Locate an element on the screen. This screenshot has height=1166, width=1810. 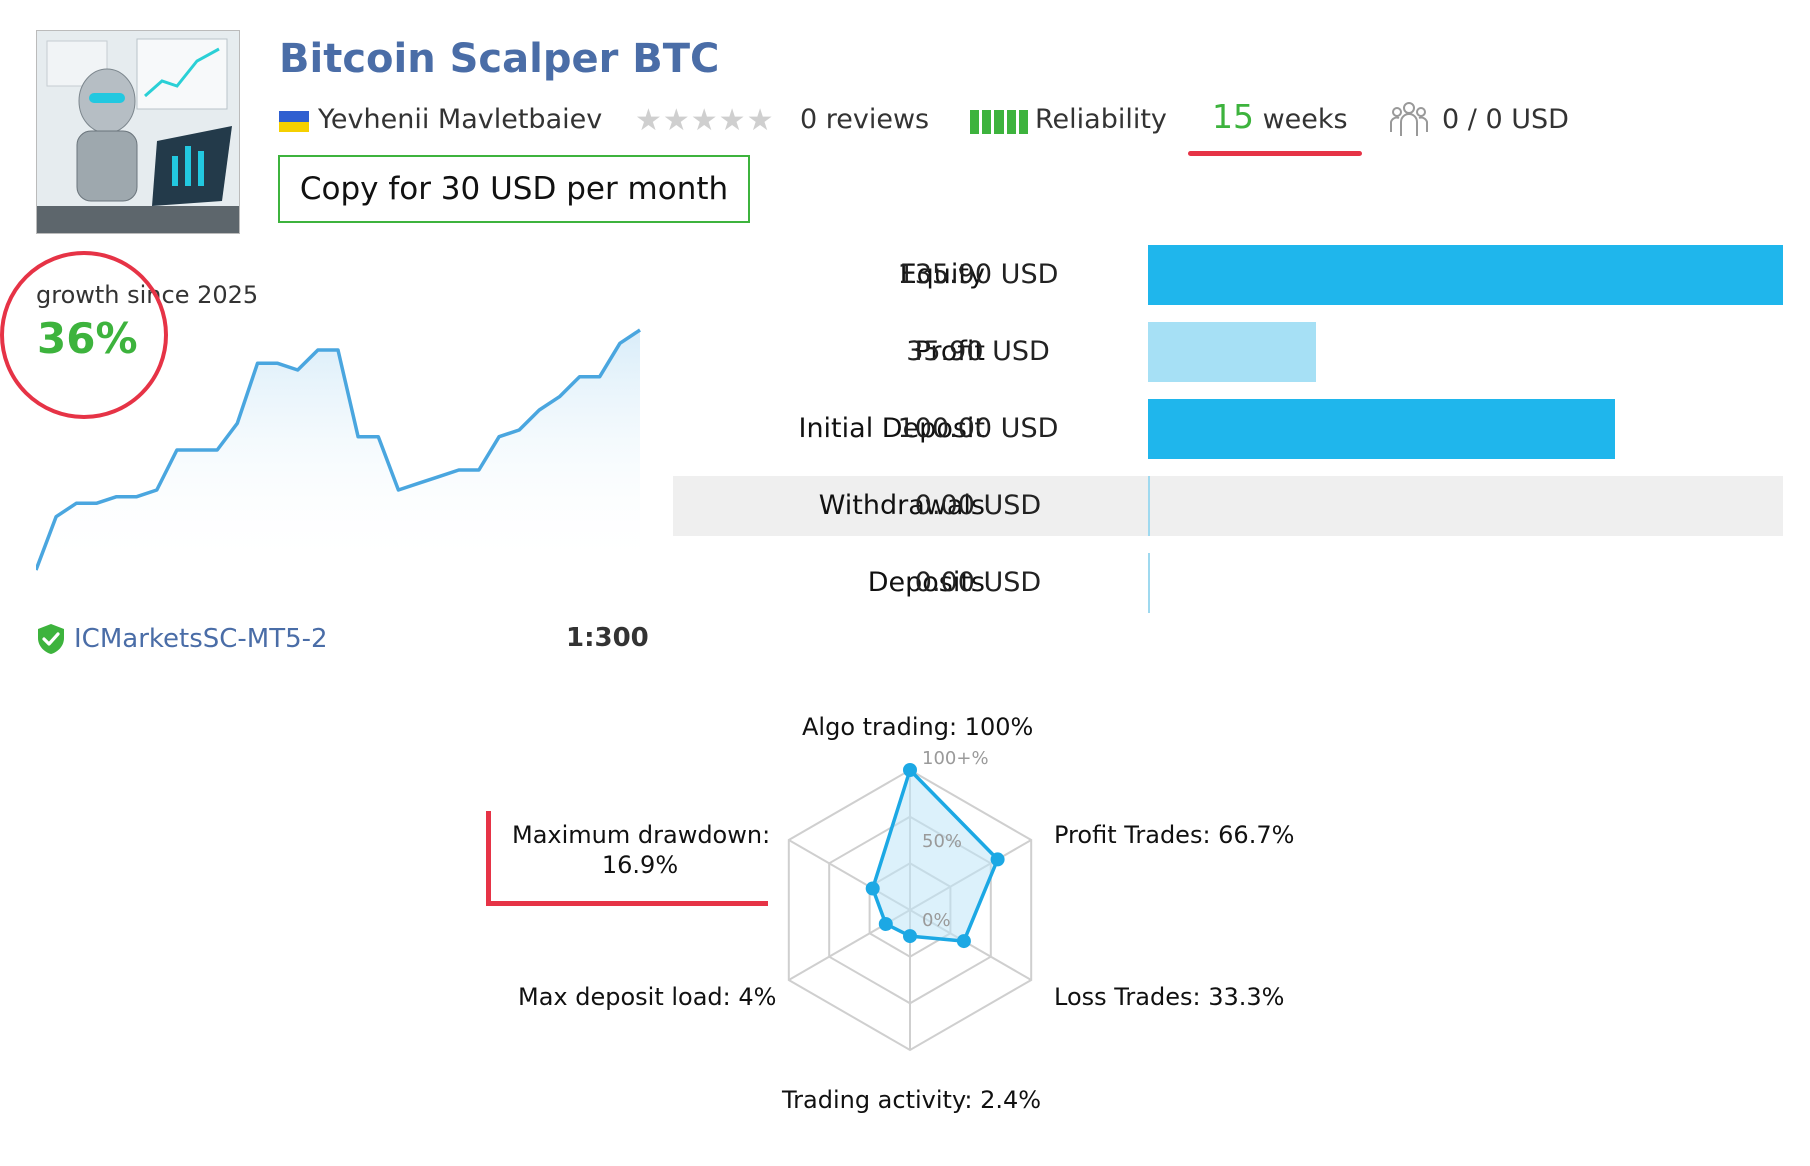
broker-server: ICMarketsSC-MT5-2 is located at coordinates (182, 639).